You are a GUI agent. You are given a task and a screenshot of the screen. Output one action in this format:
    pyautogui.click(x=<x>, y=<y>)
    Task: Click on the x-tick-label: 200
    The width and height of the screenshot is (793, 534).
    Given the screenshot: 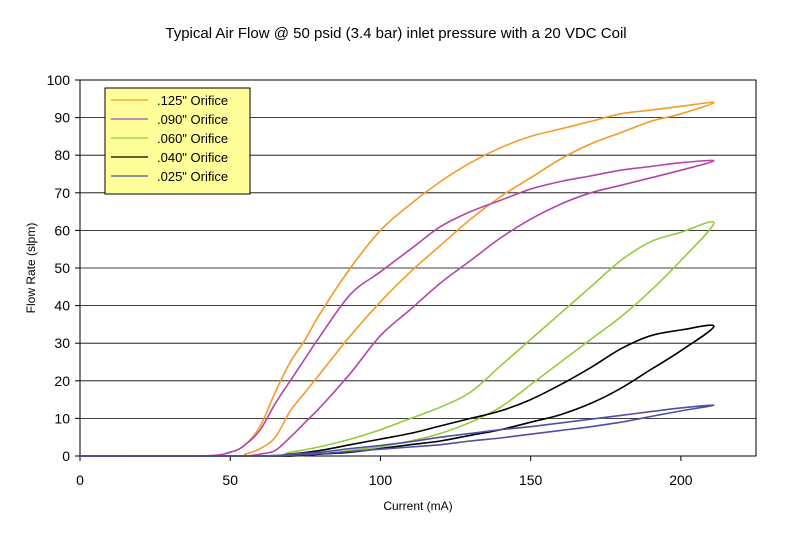 What is the action you would take?
    pyautogui.click(x=681, y=480)
    